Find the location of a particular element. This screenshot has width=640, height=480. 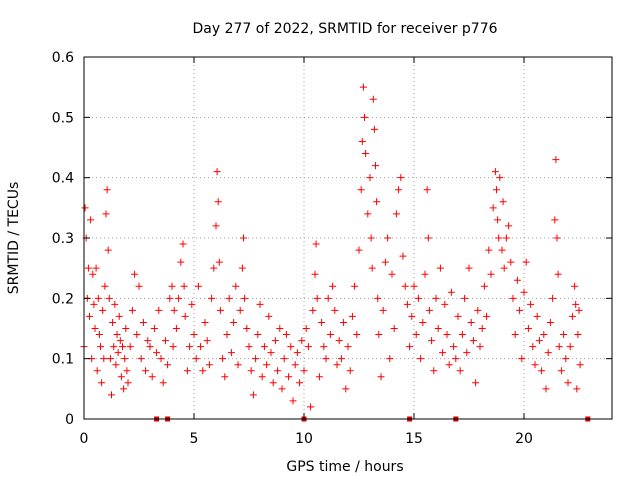

y-tick-label: 0.2 is located at coordinates (63, 299).